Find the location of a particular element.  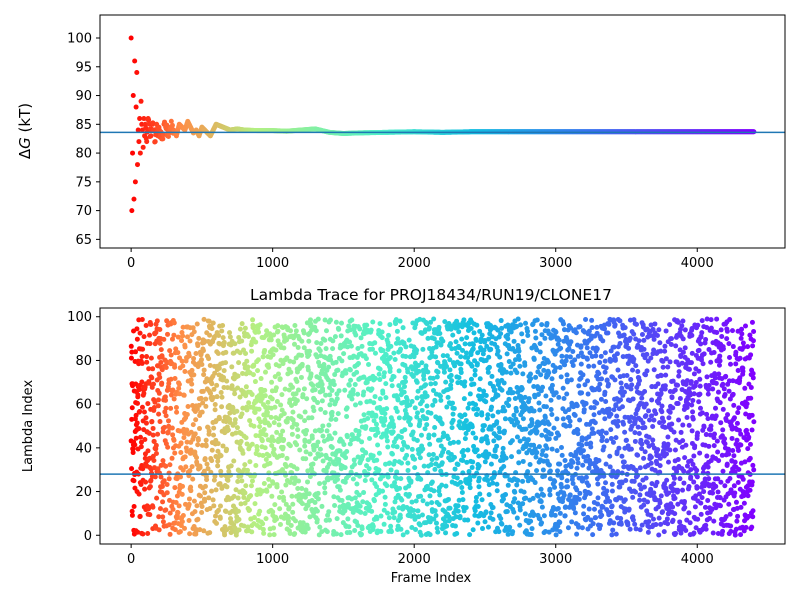

delta-g-y-axis-label: ΔG (kT) is located at coordinates (25, 131).